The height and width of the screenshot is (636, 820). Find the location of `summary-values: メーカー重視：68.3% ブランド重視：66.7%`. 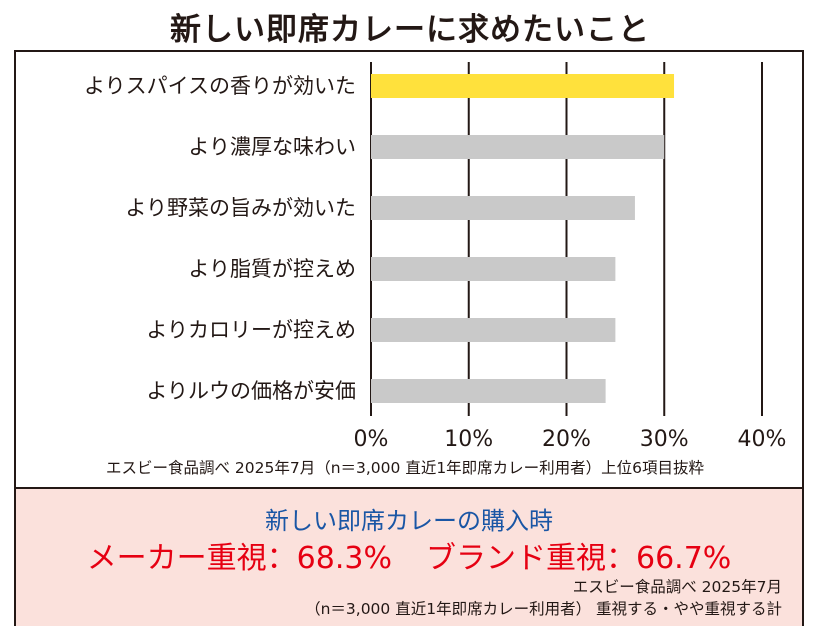

summary-values: メーカー重視：68.3% ブランド重視：66.7% is located at coordinates (409, 555).